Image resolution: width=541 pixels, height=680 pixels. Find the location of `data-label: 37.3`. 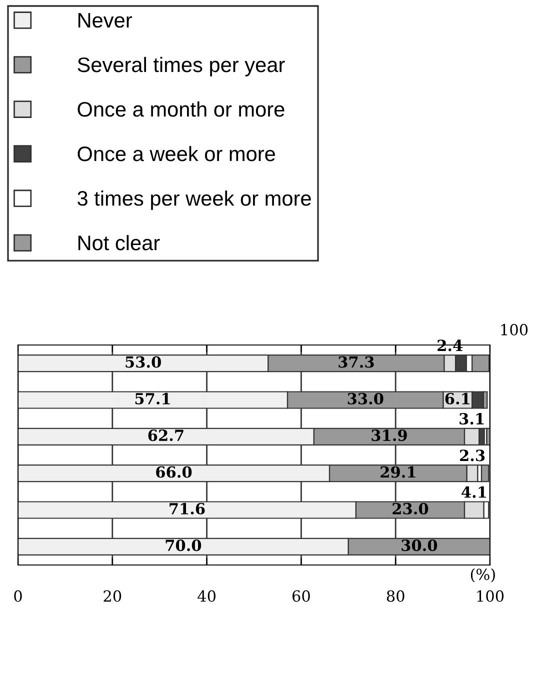

data-label: 37.3 is located at coordinates (356, 362).